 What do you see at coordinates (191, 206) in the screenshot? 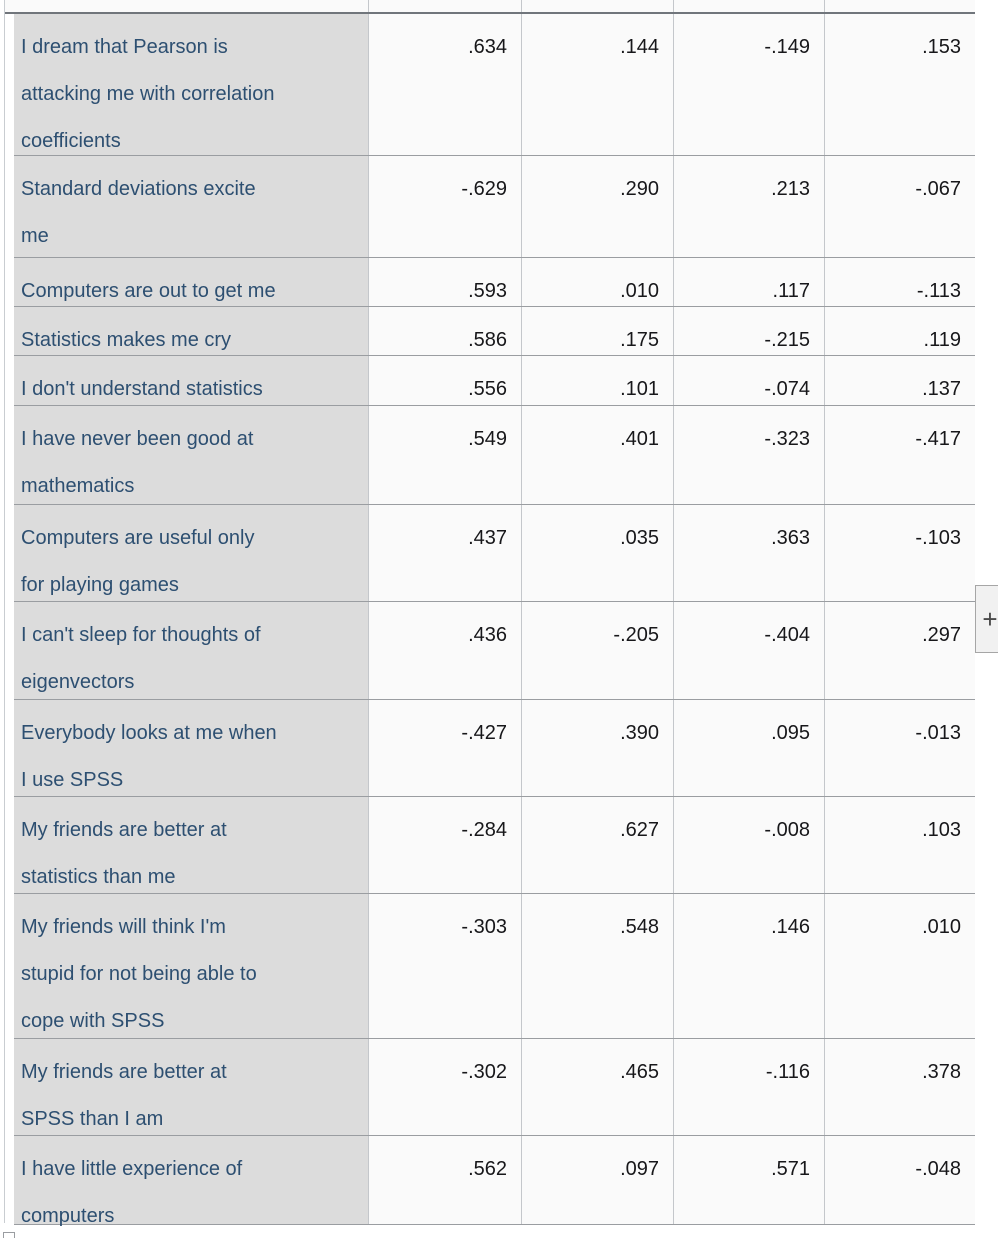
I see `row-label: Standard deviations excite me` at bounding box center [191, 206].